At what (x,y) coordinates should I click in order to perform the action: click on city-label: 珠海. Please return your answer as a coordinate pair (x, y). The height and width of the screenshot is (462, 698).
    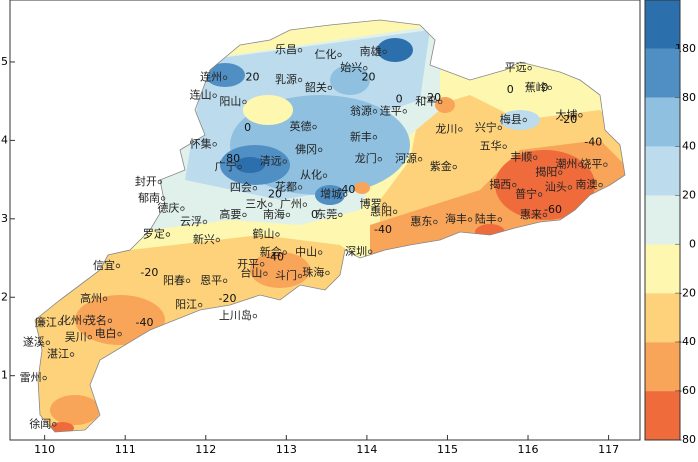
    Looking at the image, I should click on (313, 272).